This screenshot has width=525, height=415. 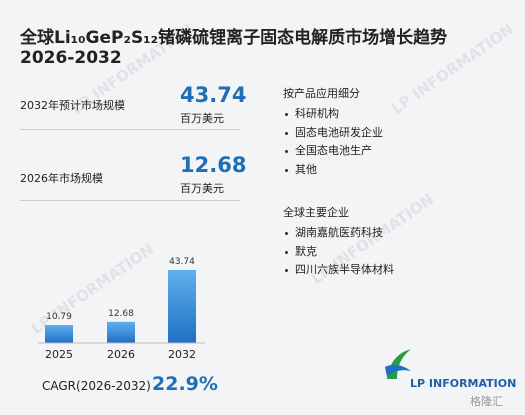 I want to click on list-item: 其他, so click(x=334, y=170).